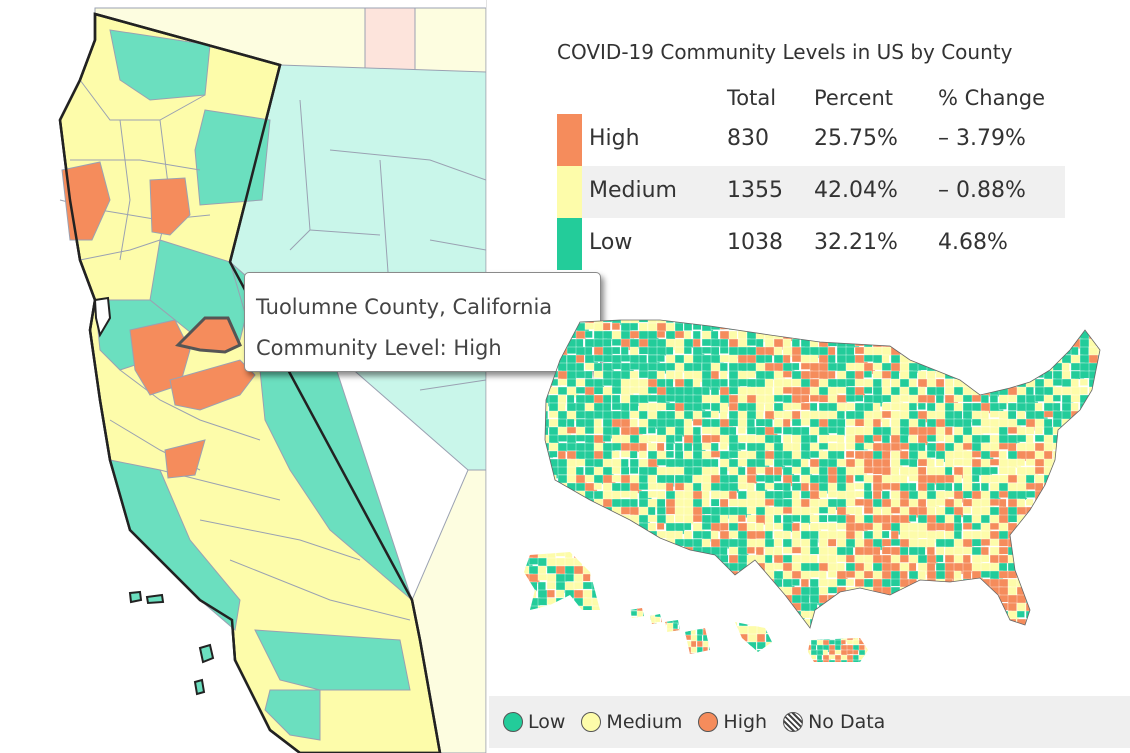 This screenshot has height=753, width=1130. I want to click on tuolumne-county-selected, so click(208, 335).